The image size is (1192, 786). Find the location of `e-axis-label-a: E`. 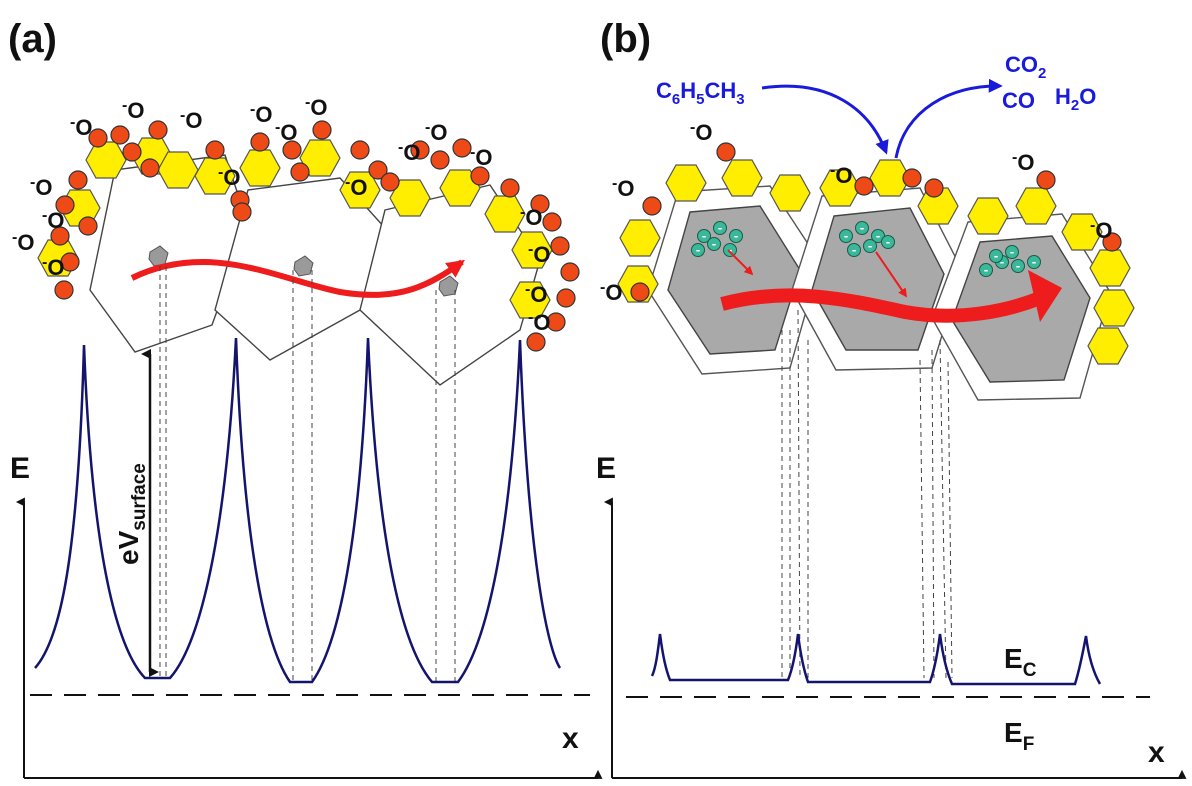

e-axis-label-a: E is located at coordinates (20, 468).